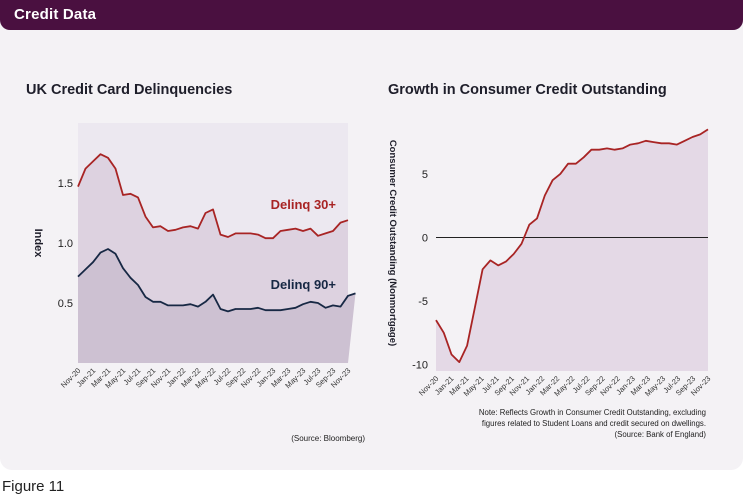  What do you see at coordinates (304, 284) in the screenshot?
I see `delinq-90-label: Delinq 90+` at bounding box center [304, 284].